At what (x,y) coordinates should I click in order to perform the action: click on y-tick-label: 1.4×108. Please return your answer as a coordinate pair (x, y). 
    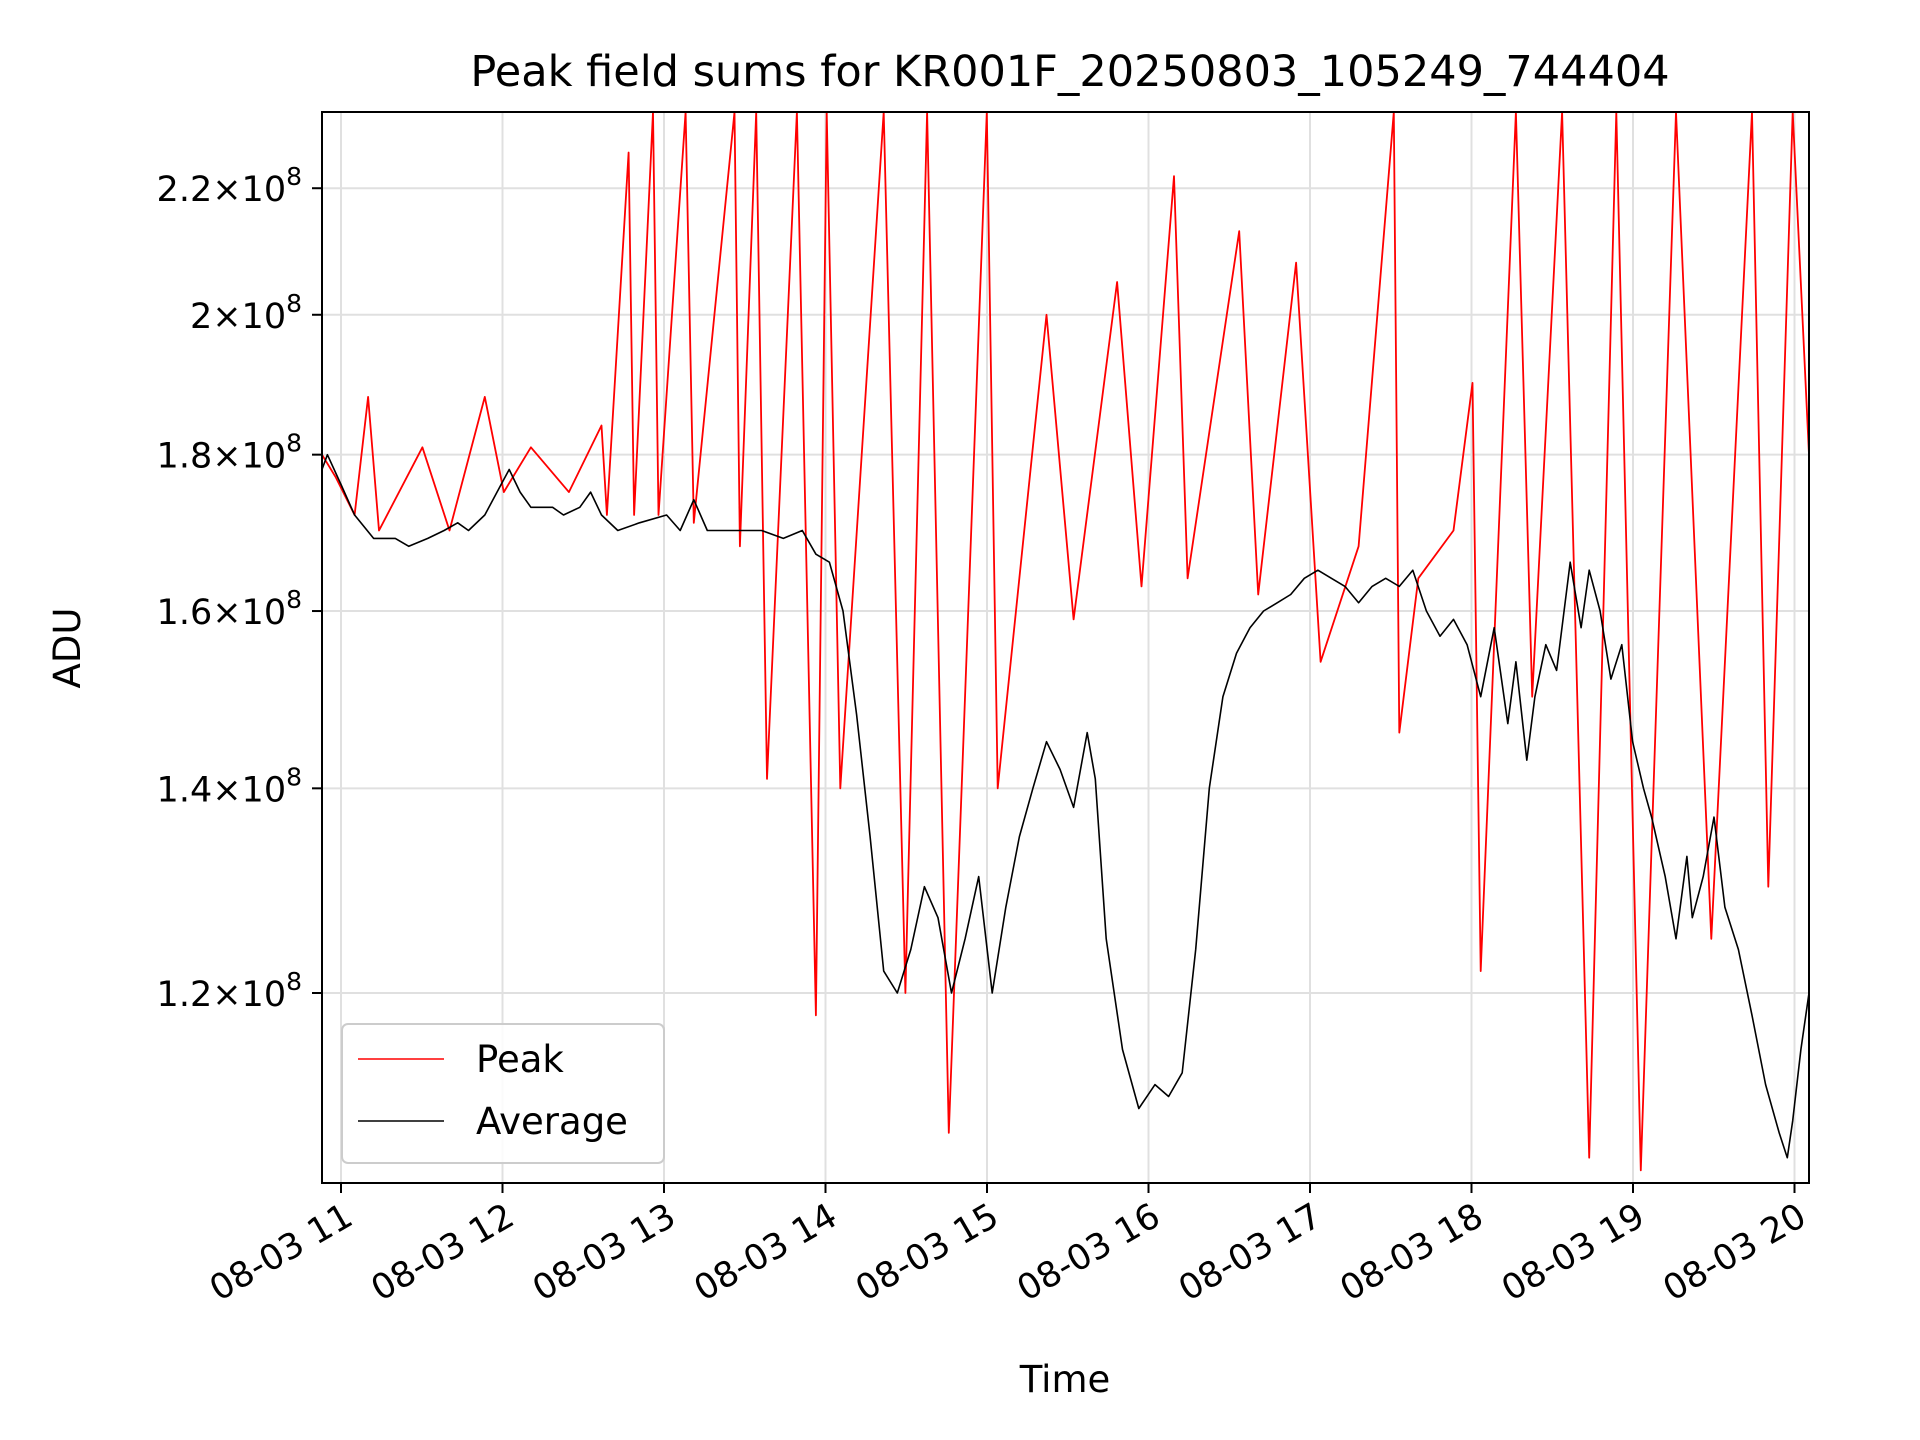
    Looking at the image, I should click on (229, 786).